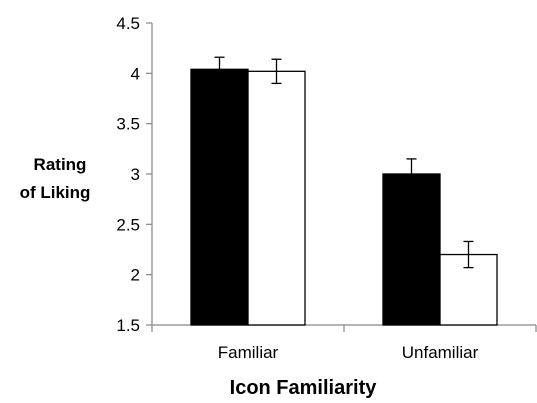 The image size is (537, 403). I want to click on x-category-label: Familiar, so click(248, 352).